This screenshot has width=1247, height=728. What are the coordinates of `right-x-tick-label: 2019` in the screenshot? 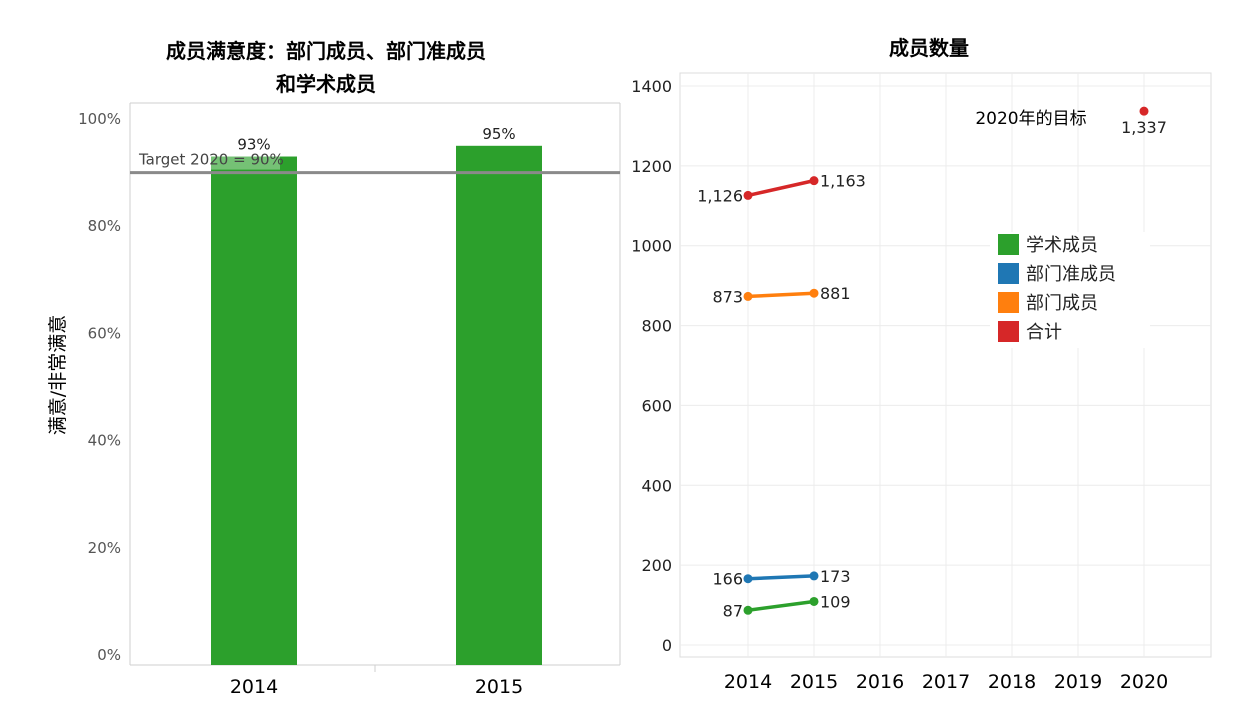 It's located at (1078, 682).